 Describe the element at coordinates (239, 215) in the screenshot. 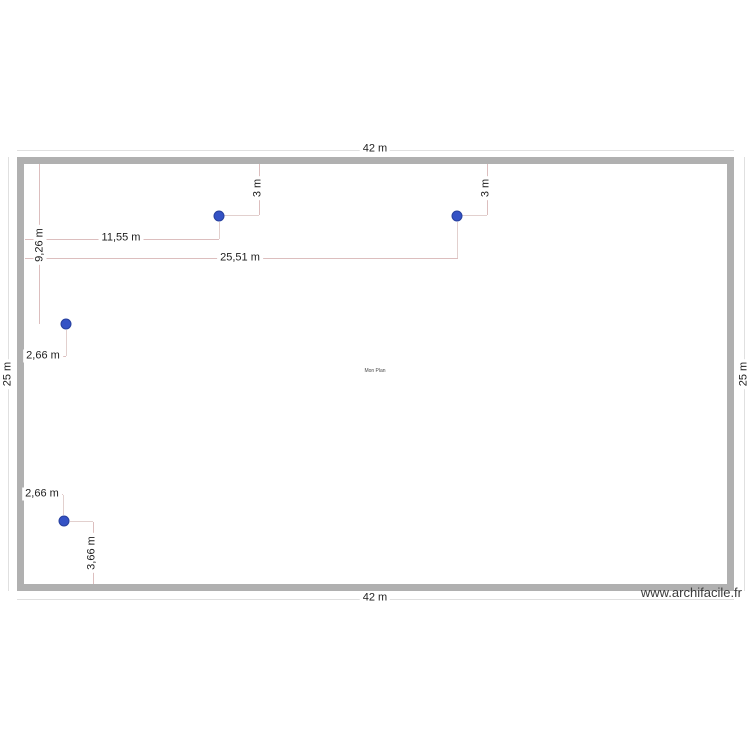

I see `dim-3m-left-connector` at that location.